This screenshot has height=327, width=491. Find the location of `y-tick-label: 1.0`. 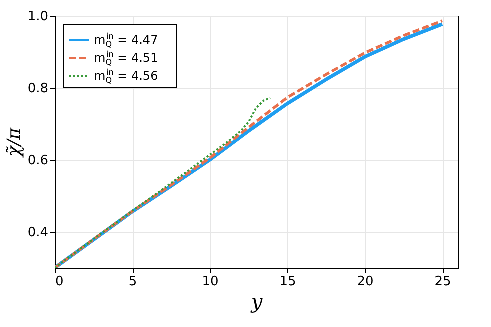

y-tick-label: 1.0 is located at coordinates (38, 17).